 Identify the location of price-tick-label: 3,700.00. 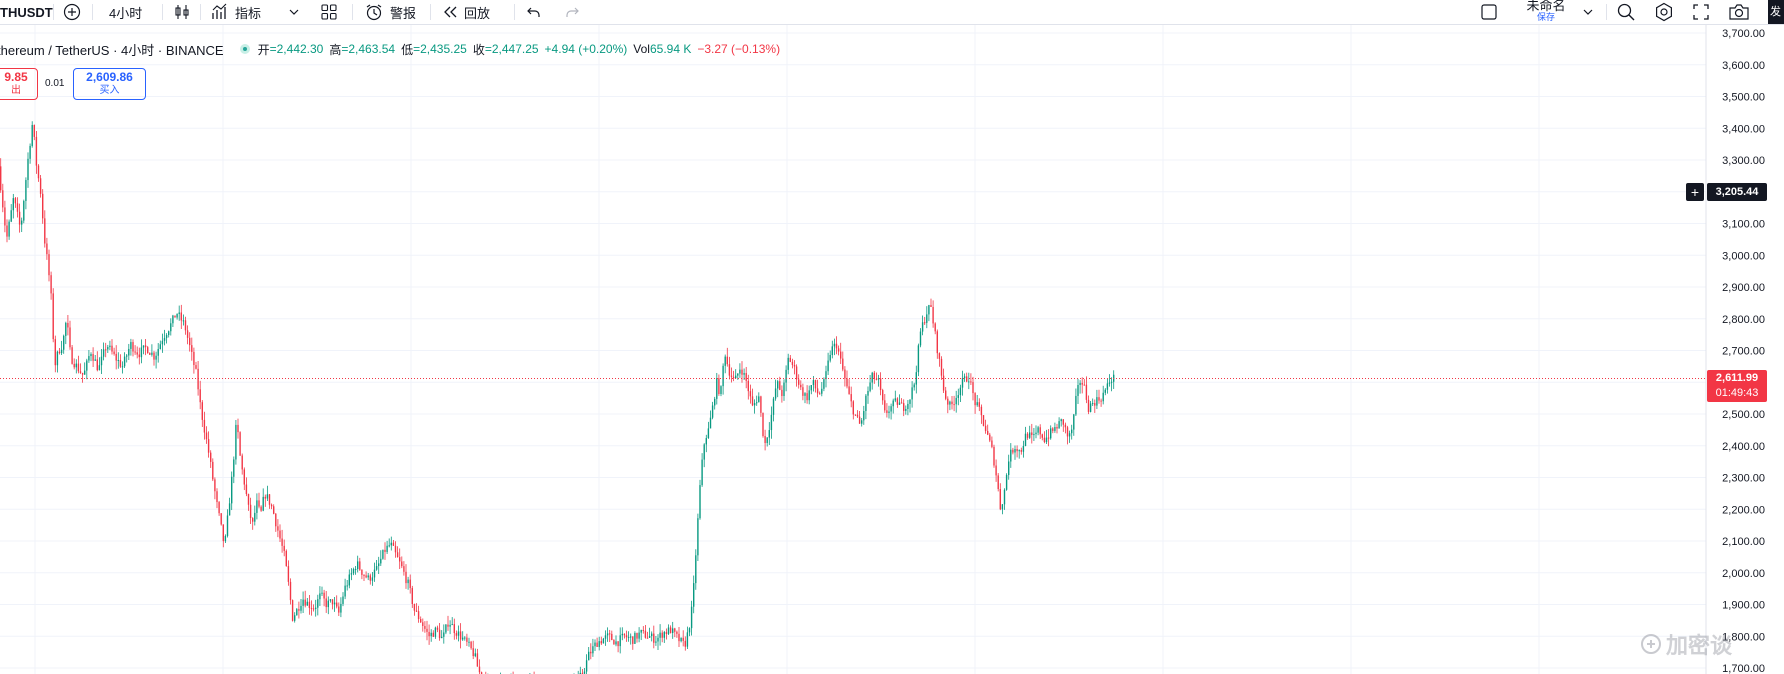
(1743, 34).